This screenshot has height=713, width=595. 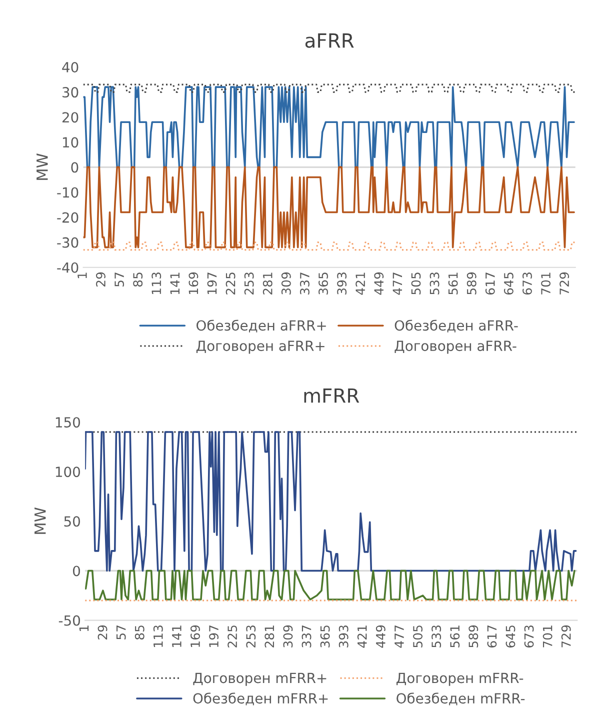 What do you see at coordinates (455, 347) in the screenshot?
I see `legend-label: Договорен aFRR-` at bounding box center [455, 347].